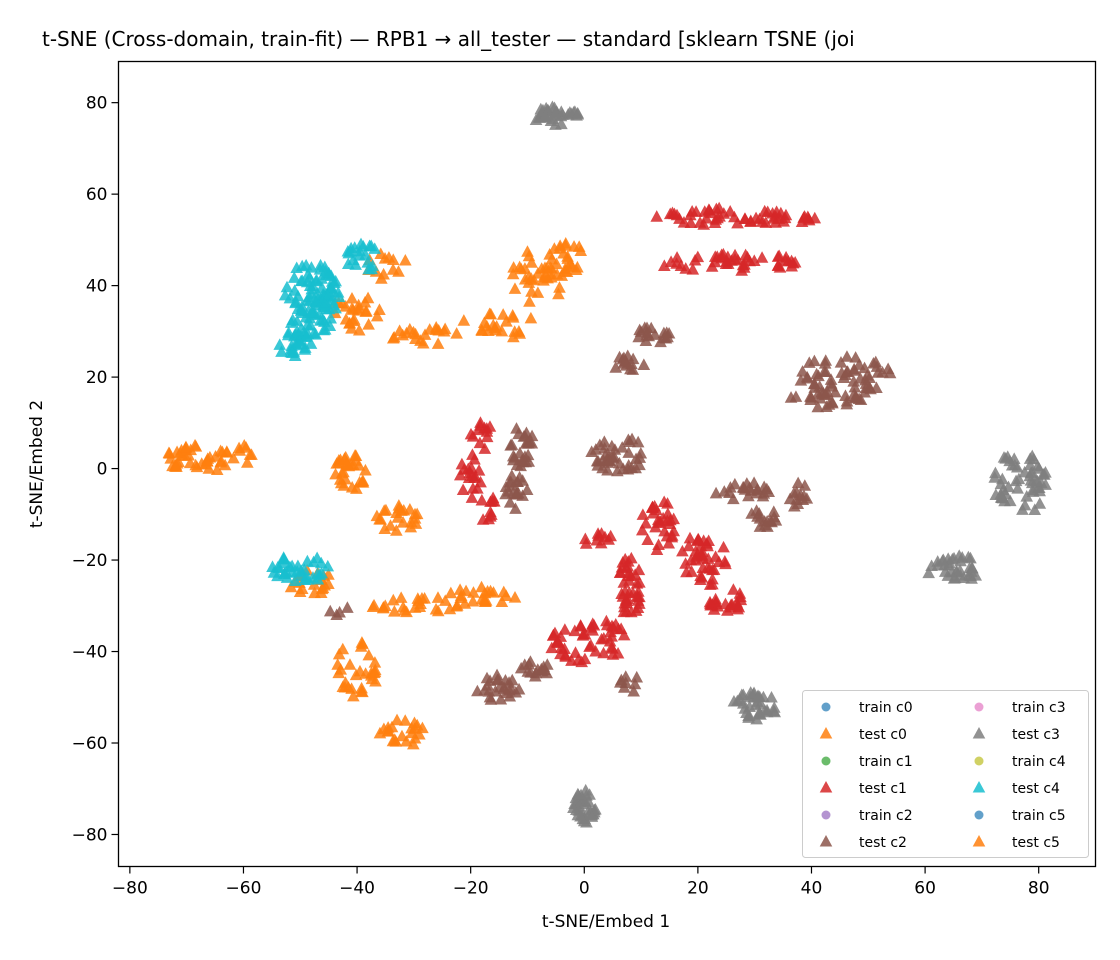  I want to click on y-tick-label: 20, so click(97, 378).